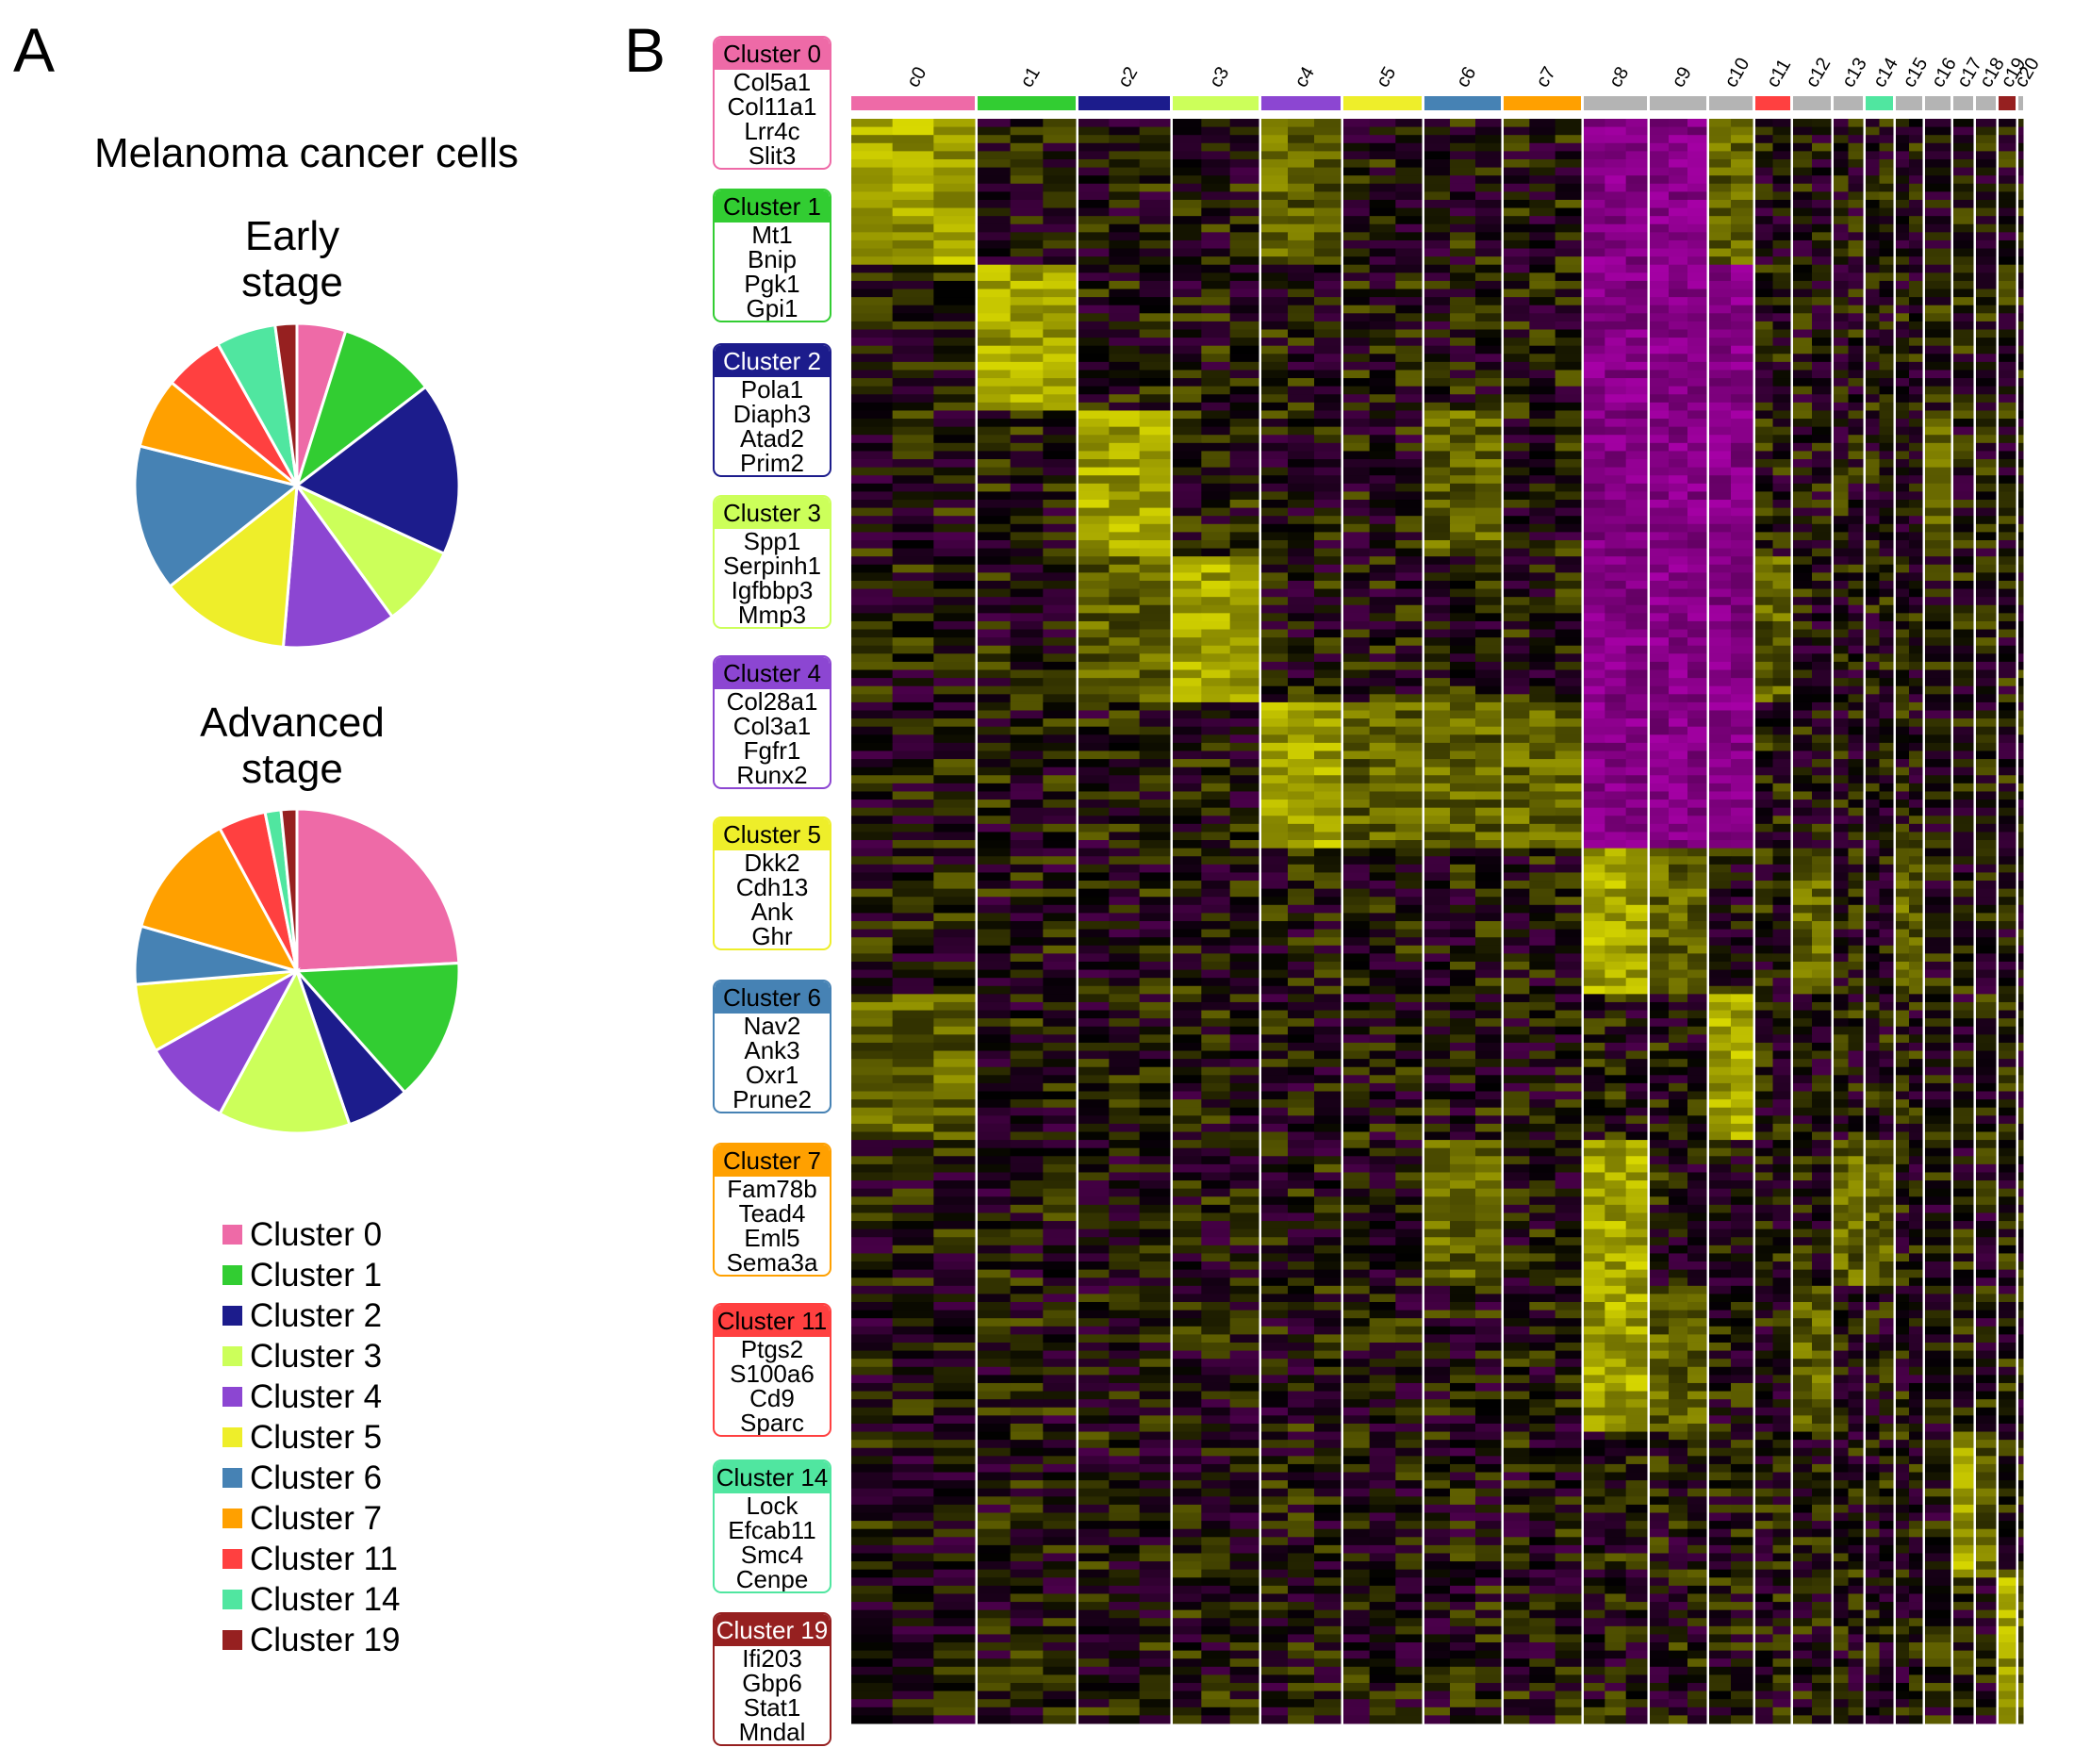  Describe the element at coordinates (773, 1630) in the screenshot. I see `marker-box-title: Cluster 19` at that location.